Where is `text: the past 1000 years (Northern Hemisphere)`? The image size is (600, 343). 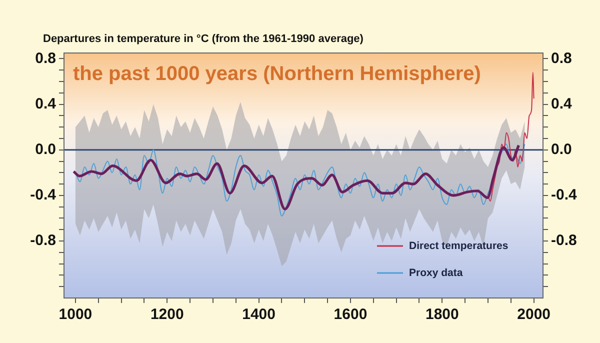
text: the past 1000 years (Northern Hemisphere) is located at coordinates (277, 74).